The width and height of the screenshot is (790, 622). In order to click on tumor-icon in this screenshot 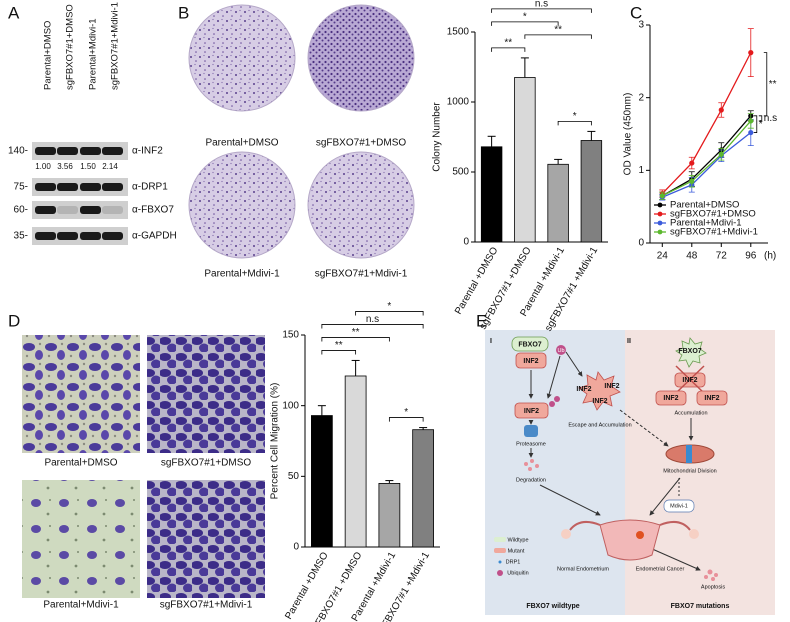, I will do `click(640, 535)`.